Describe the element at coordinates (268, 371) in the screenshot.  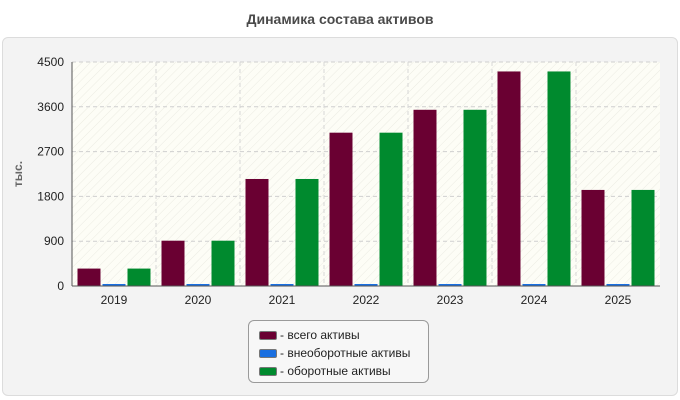
I see `legend-swatch-current` at that location.